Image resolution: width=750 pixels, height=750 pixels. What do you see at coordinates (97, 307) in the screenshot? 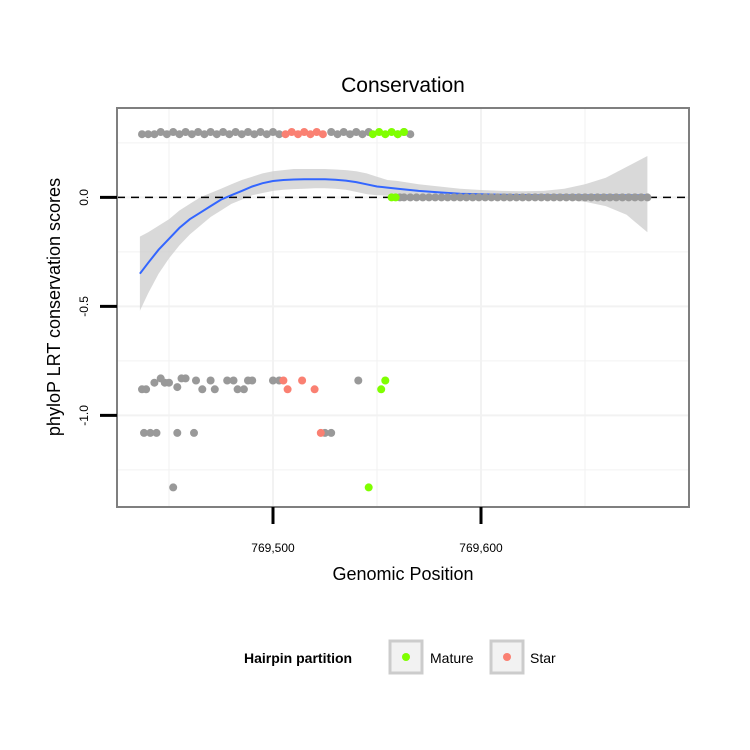
I see `y-axis: 0.0 -0.5 -1.0` at bounding box center [97, 307].